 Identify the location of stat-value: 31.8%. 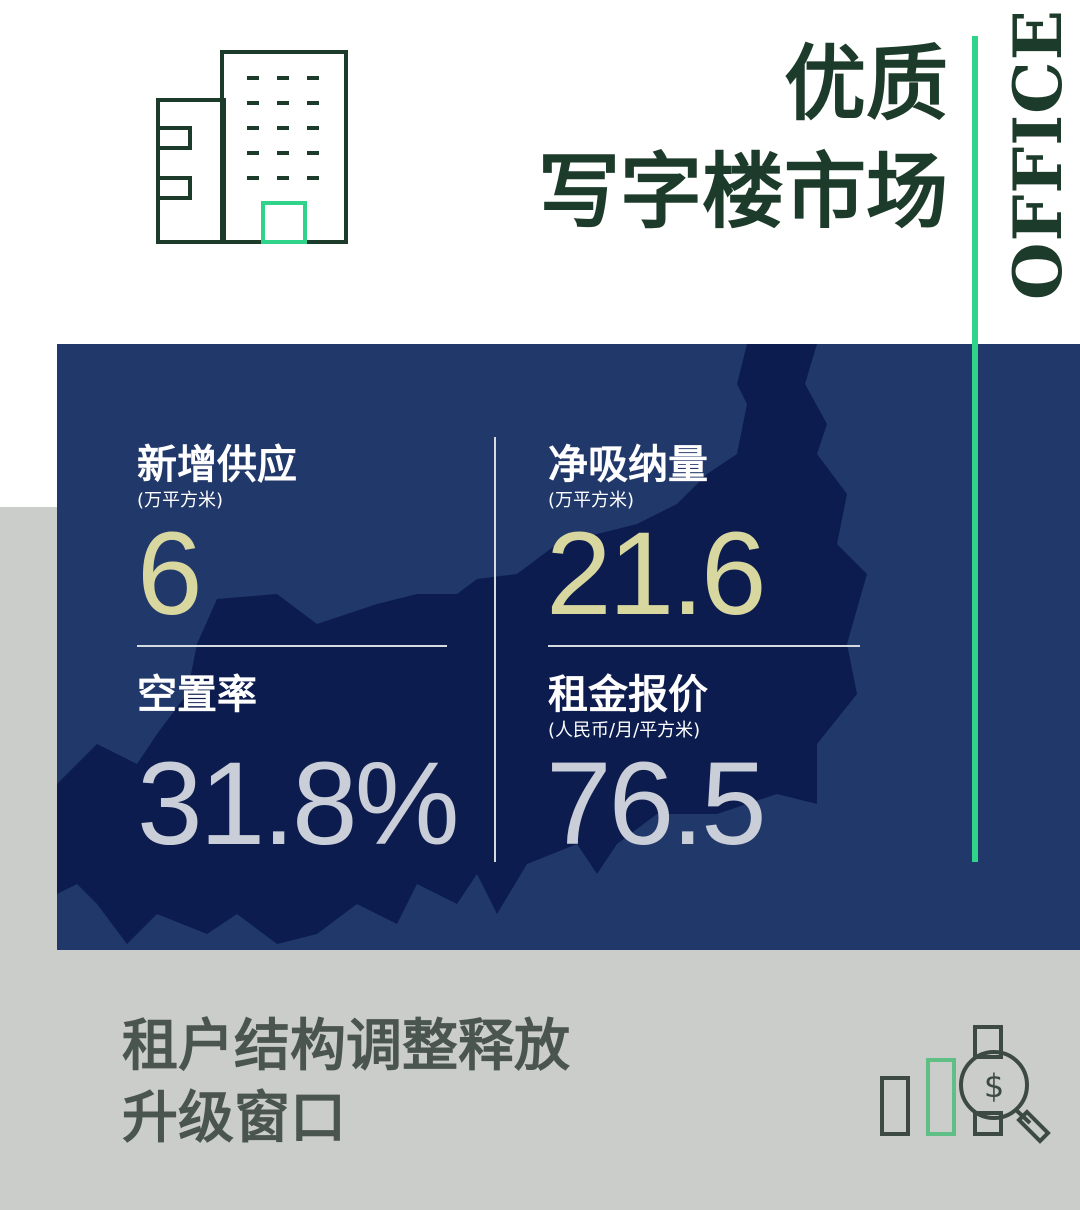
(298, 804).